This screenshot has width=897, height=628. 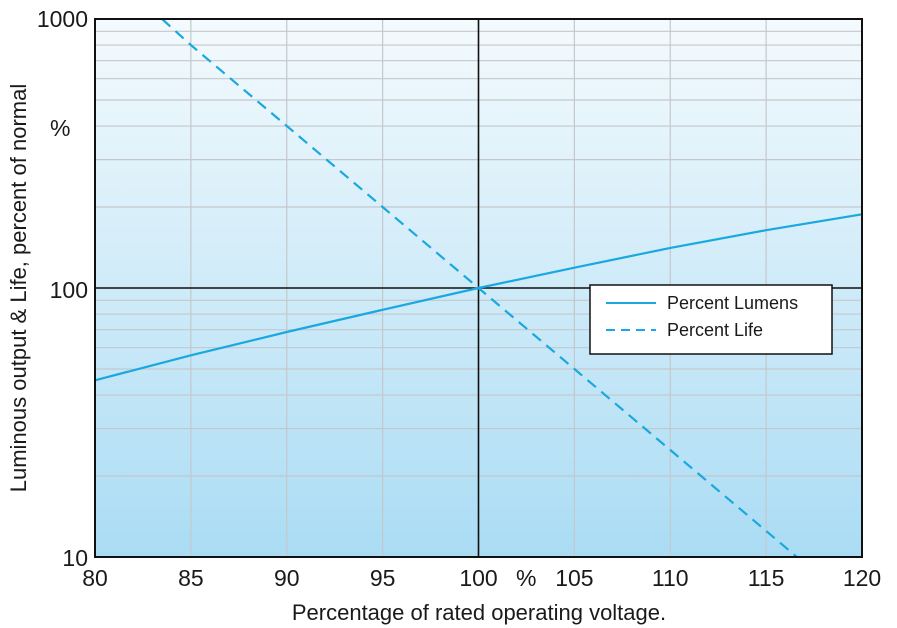 What do you see at coordinates (574, 578) in the screenshot?
I see `x-tick-label: 105` at bounding box center [574, 578].